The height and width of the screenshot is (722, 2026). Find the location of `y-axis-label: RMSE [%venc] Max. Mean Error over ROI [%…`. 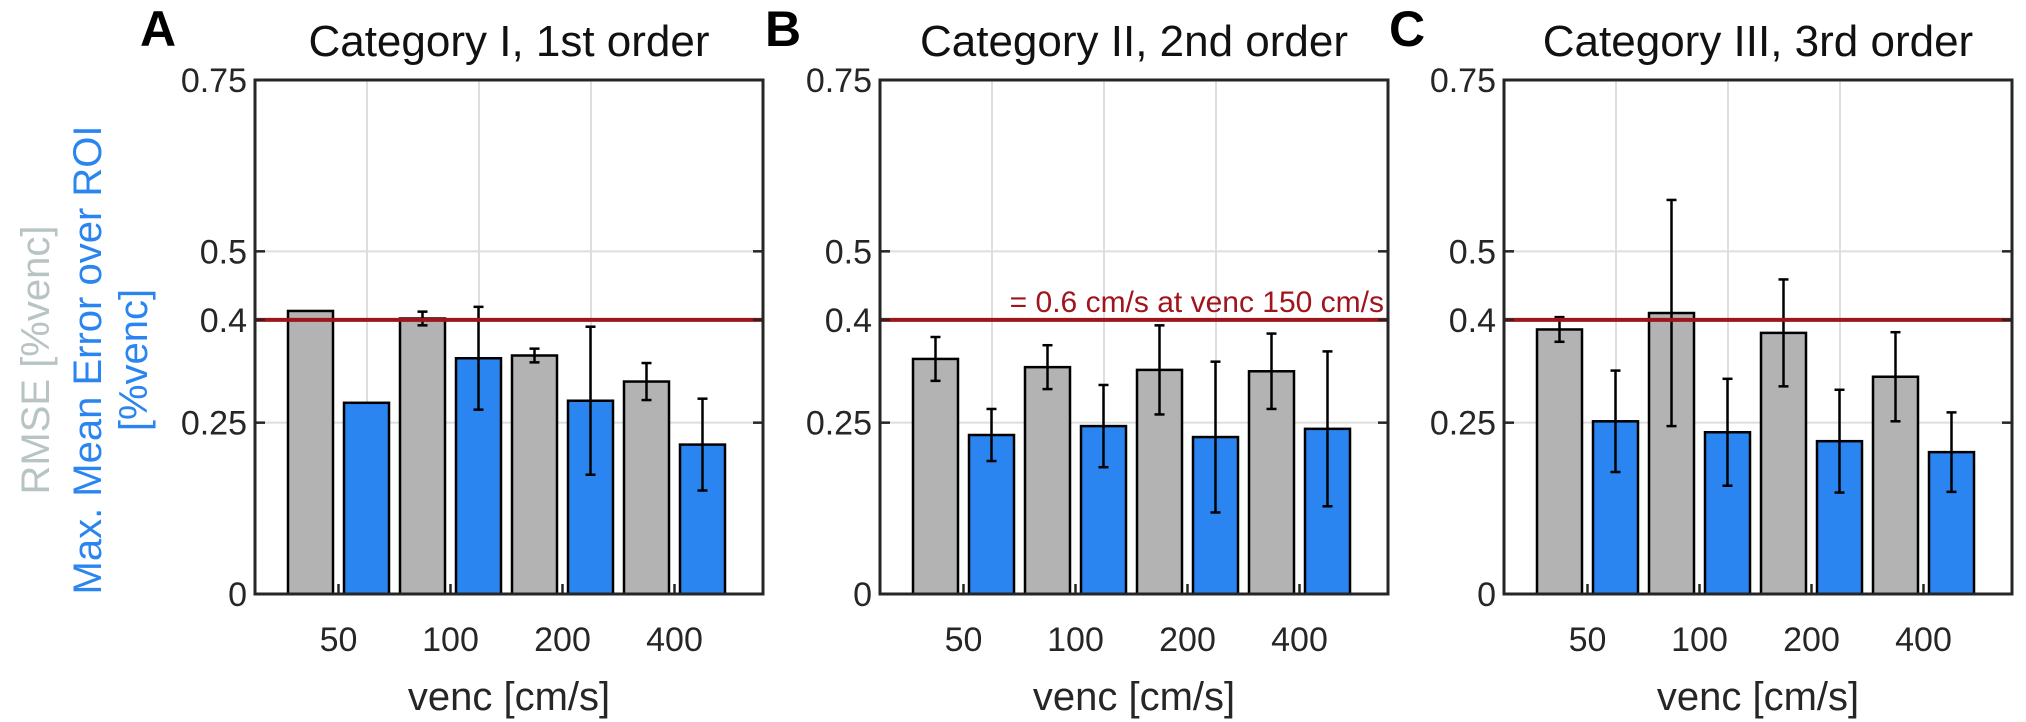

y-axis-label: RMSE [%venc] Max. Mean Error over ROI [%… is located at coordinates (85, 359).